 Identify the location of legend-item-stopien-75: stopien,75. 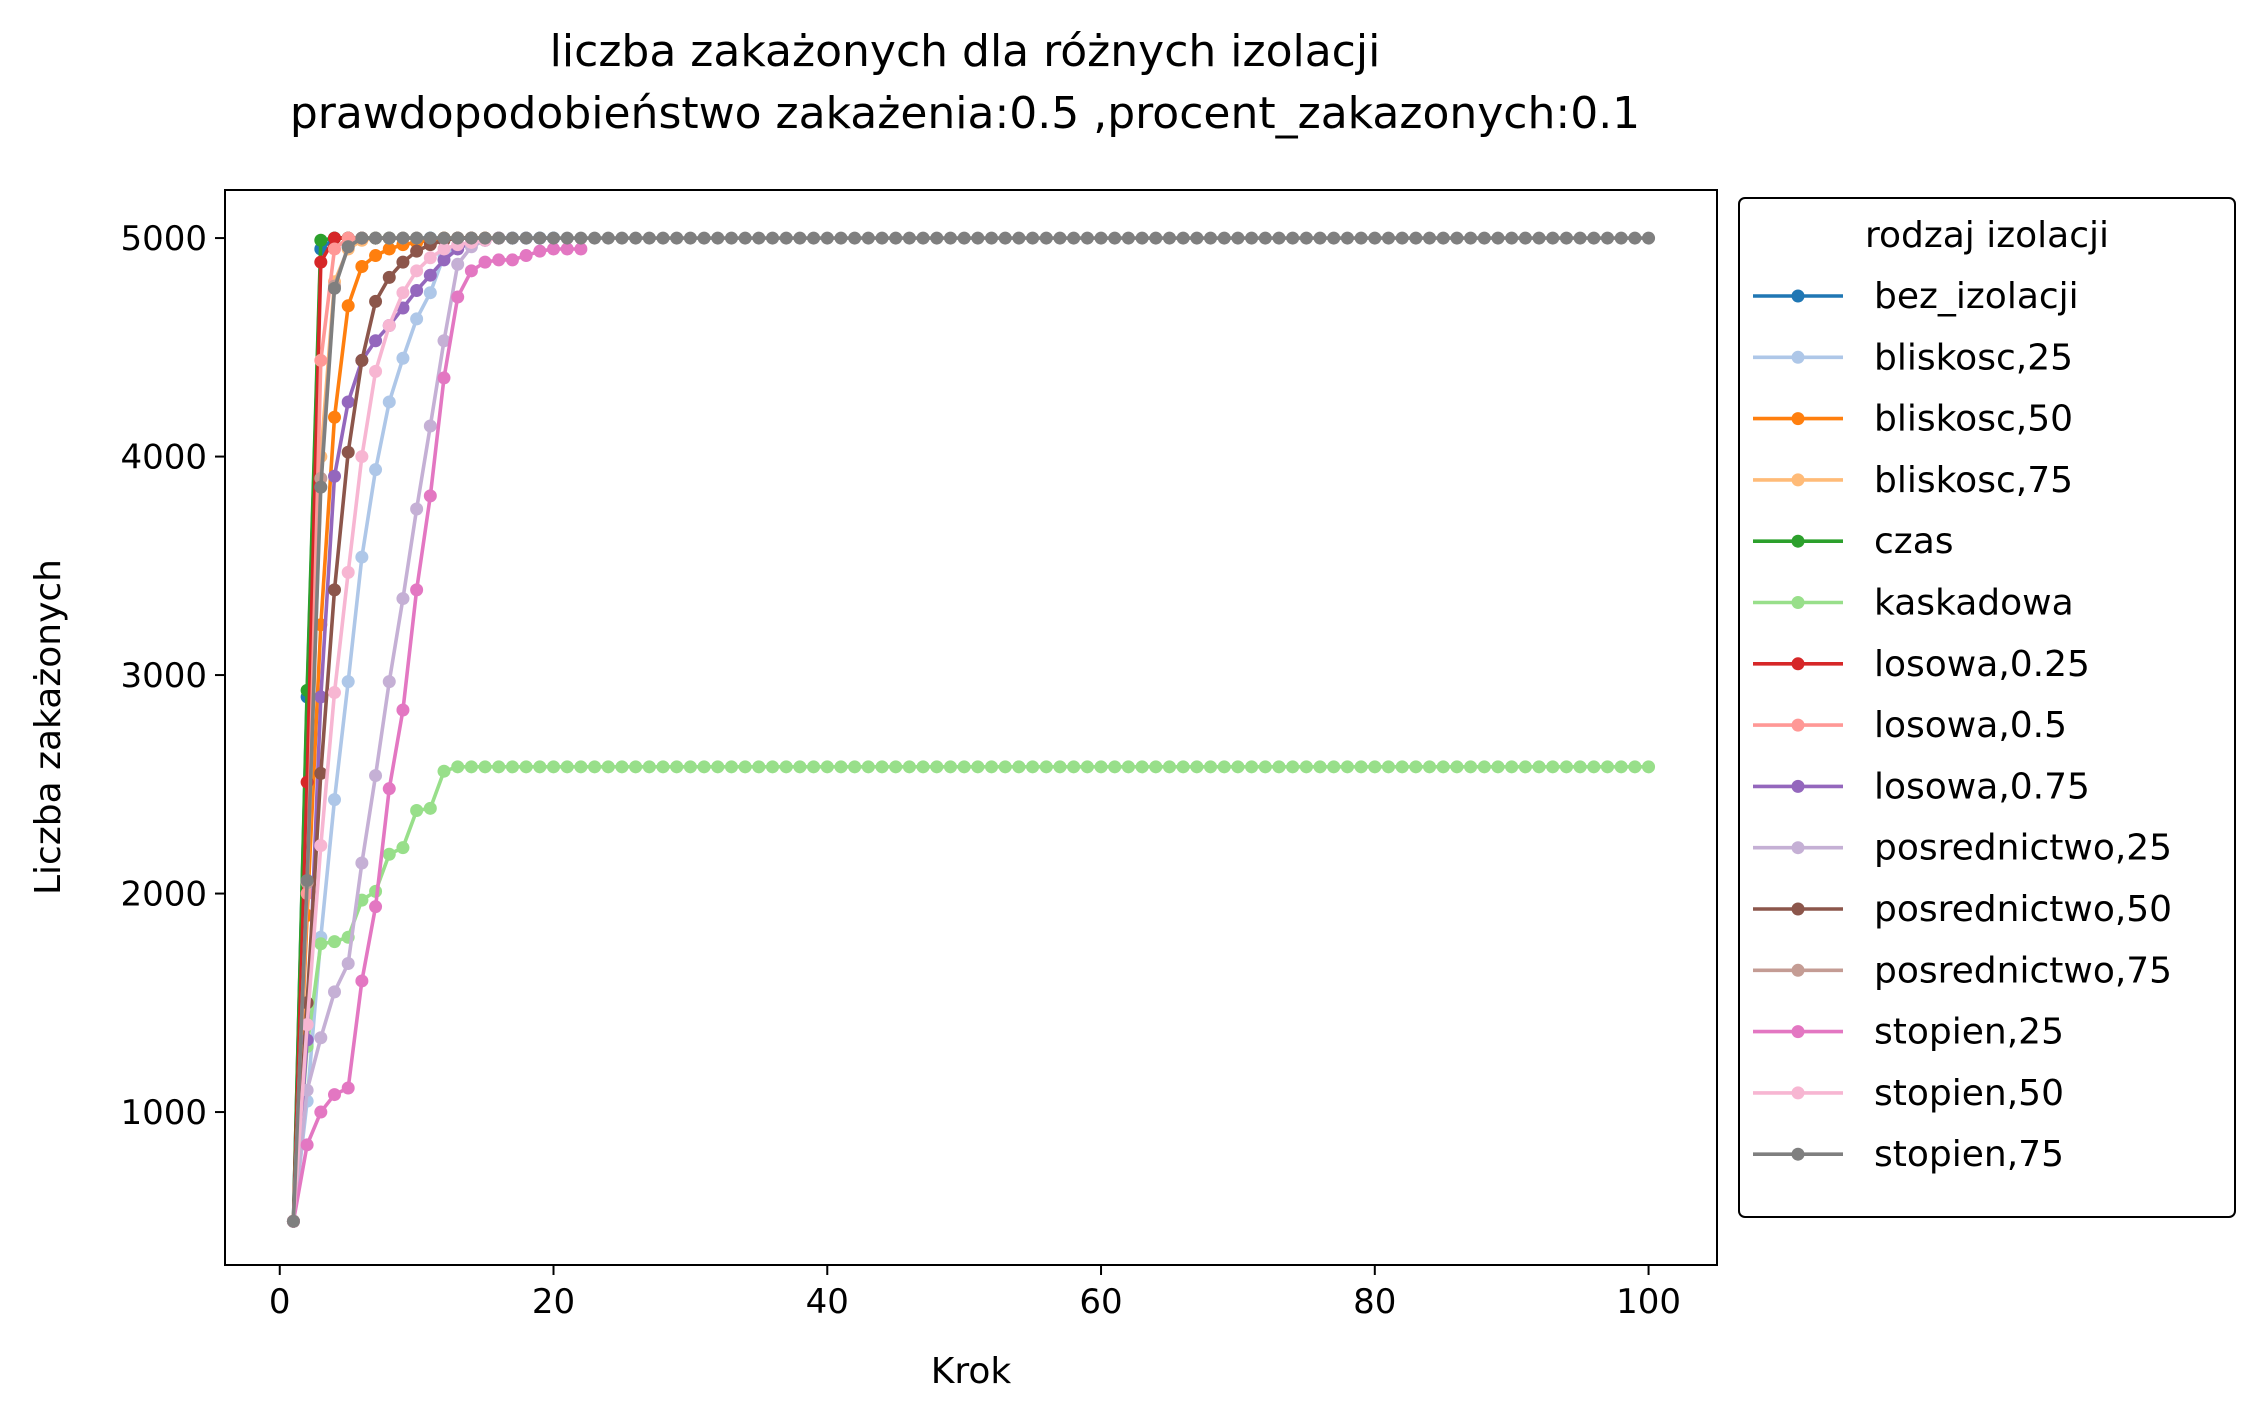
(1908, 1154).